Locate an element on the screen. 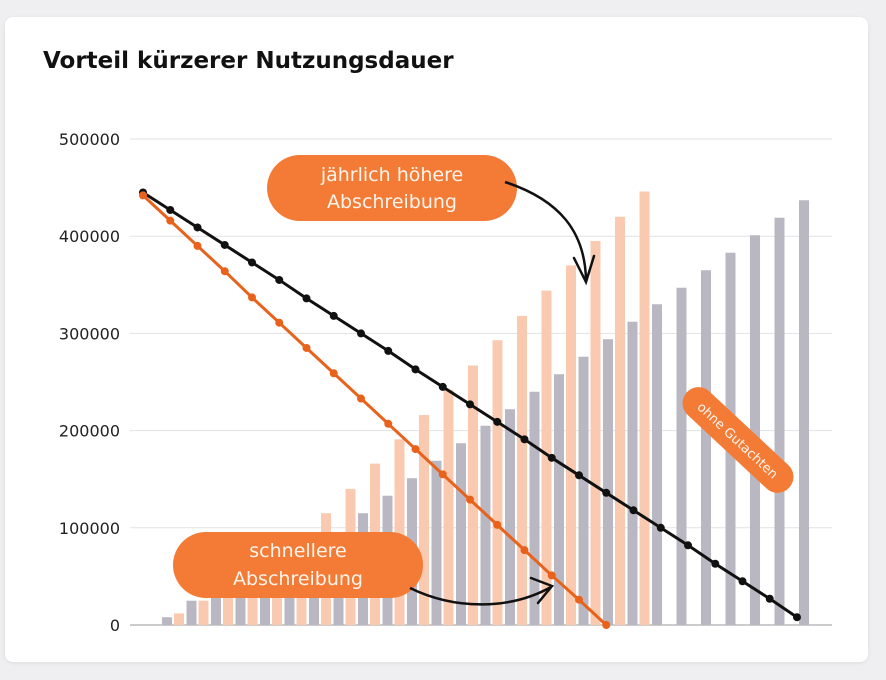  y-tick-labels: 0 100000 200000 300000 400000 500000 is located at coordinates (89, 382).